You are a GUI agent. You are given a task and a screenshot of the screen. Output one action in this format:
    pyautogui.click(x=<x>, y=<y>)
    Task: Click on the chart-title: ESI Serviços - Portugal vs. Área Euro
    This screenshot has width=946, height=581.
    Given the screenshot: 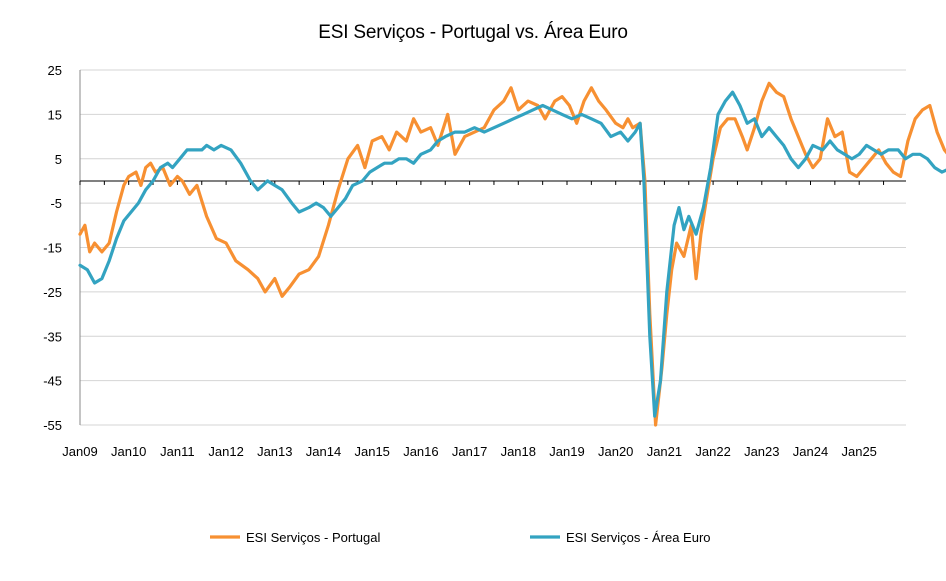 What is the action you would take?
    pyautogui.click(x=473, y=32)
    